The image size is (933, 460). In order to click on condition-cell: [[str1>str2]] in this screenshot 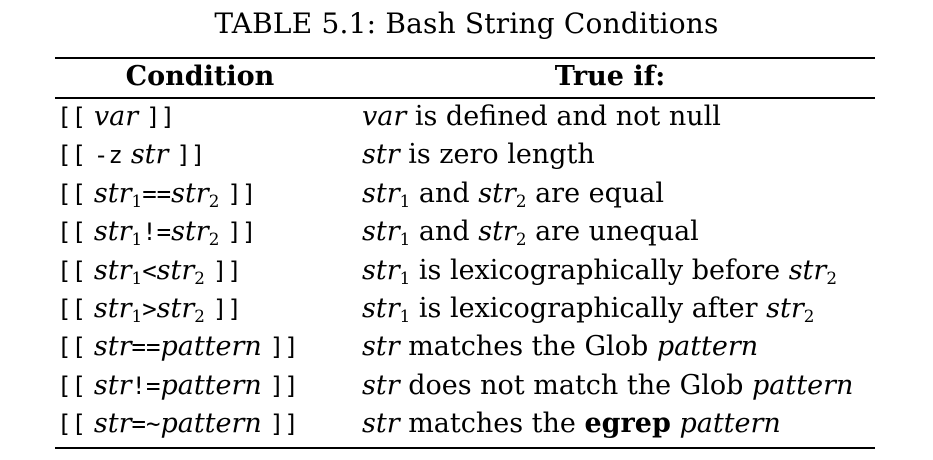, I will do `click(149, 309)`.